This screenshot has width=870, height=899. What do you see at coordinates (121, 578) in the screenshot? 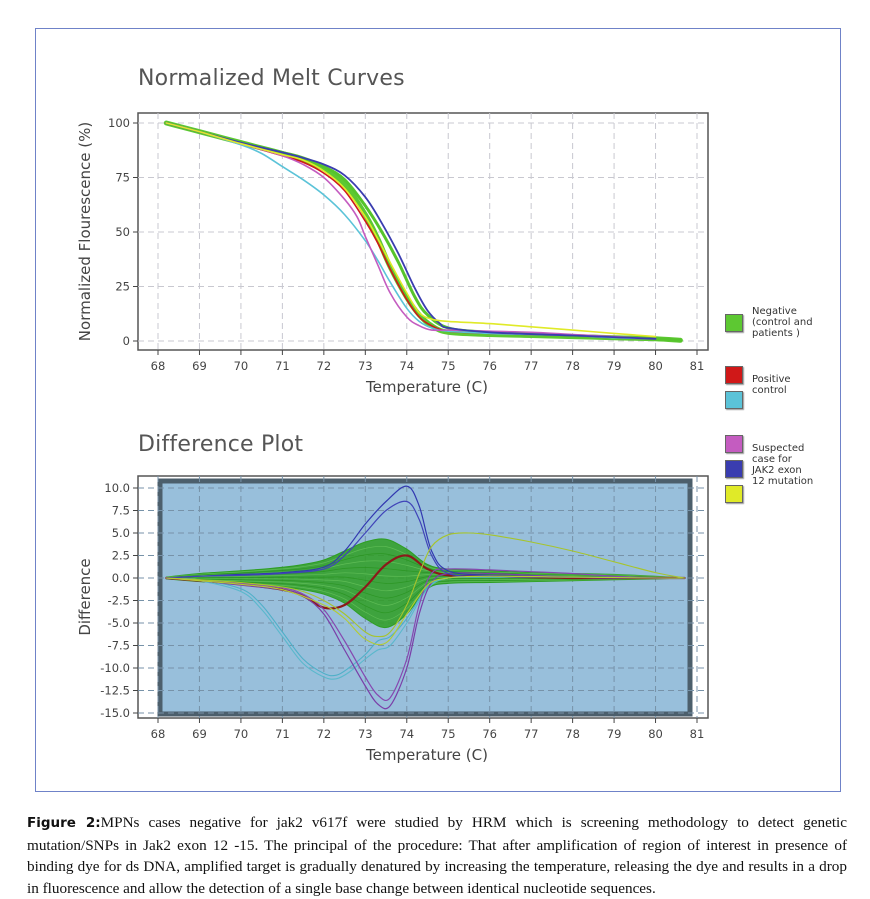
I see `y-tick-label: 0.0` at bounding box center [121, 578].